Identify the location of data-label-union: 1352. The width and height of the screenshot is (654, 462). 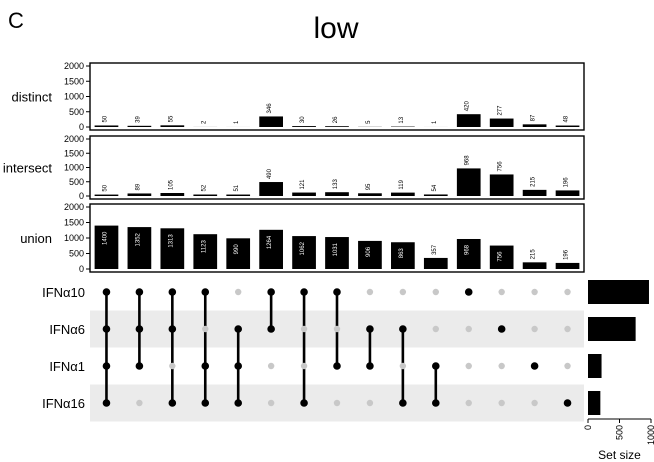
(138, 239).